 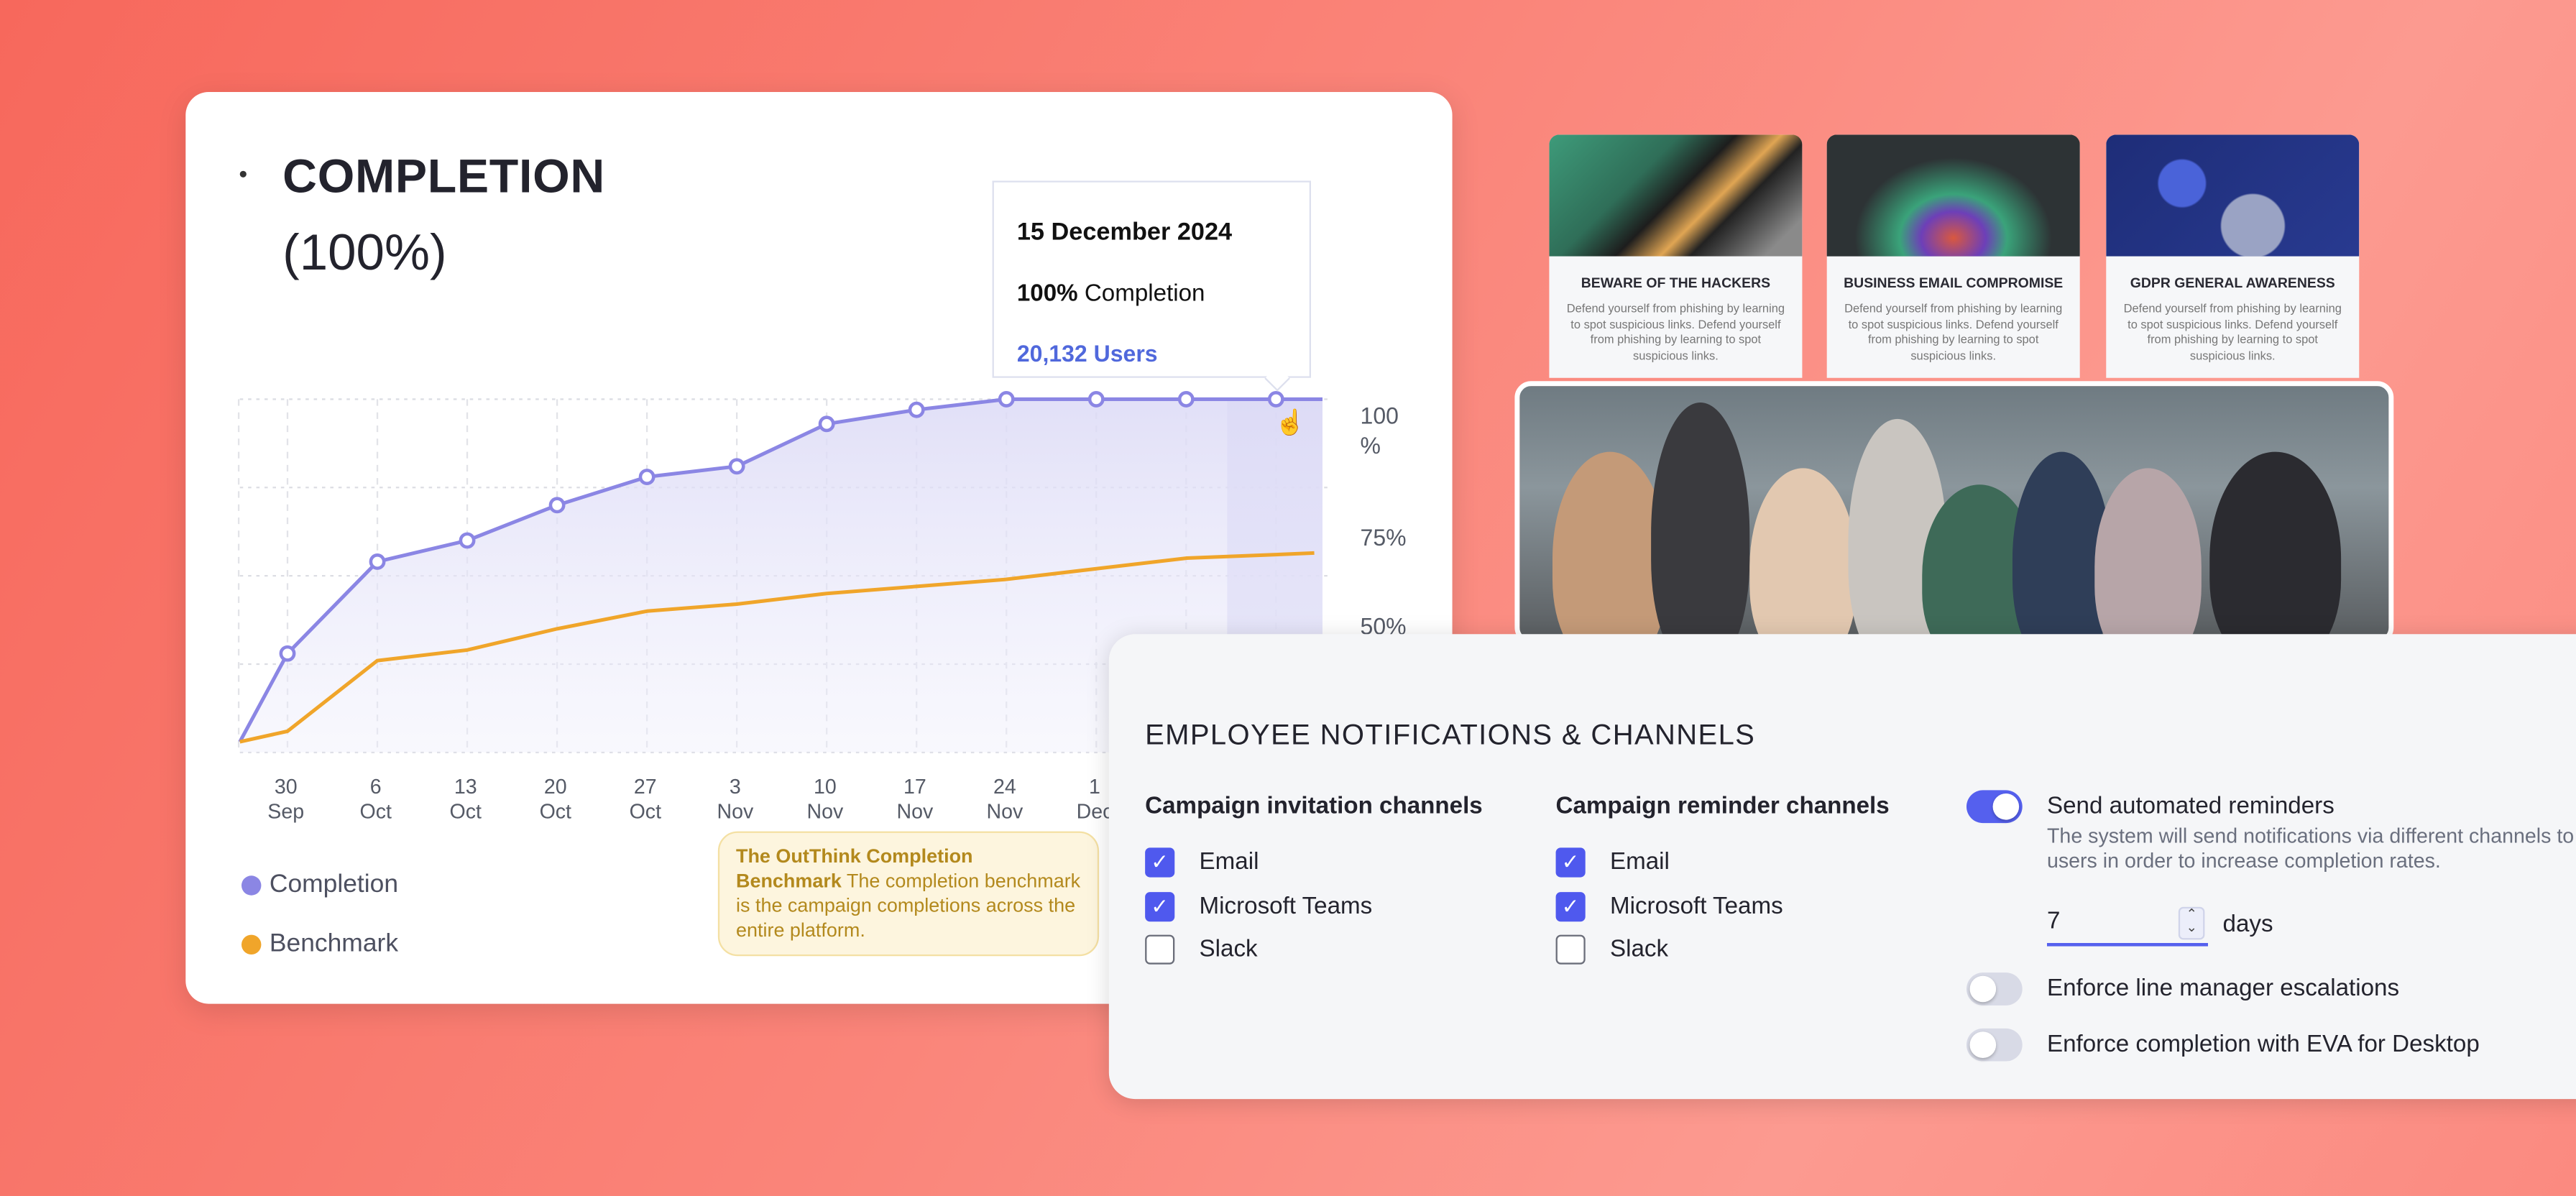 I want to click on invitation-channels-heading: Campaign invitation channels, so click(x=1314, y=806).